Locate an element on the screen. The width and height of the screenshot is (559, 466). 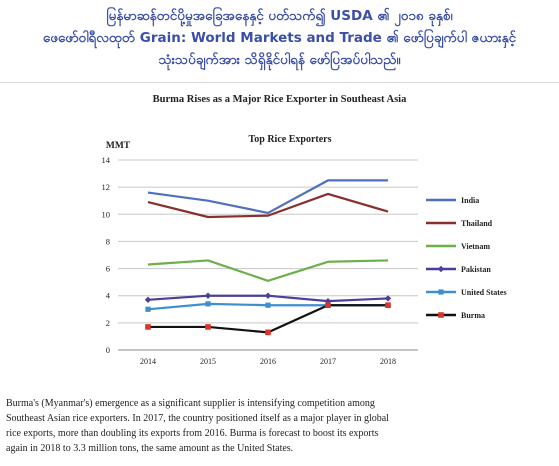
y-tick-label: 12 is located at coordinates (106, 187).